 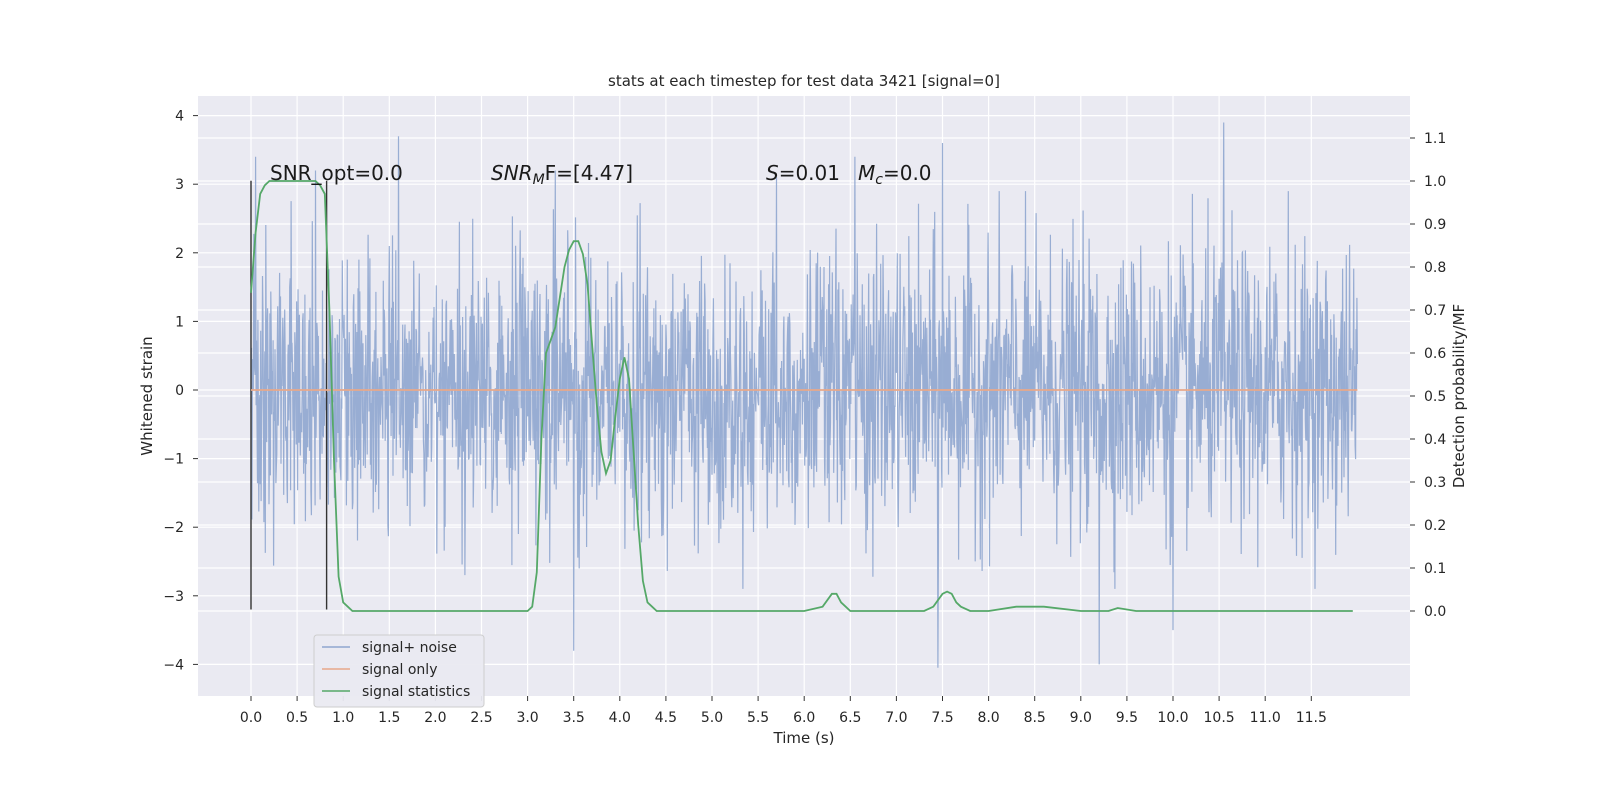 I want to click on x-tick-label: 10.5, so click(x=1219, y=718).